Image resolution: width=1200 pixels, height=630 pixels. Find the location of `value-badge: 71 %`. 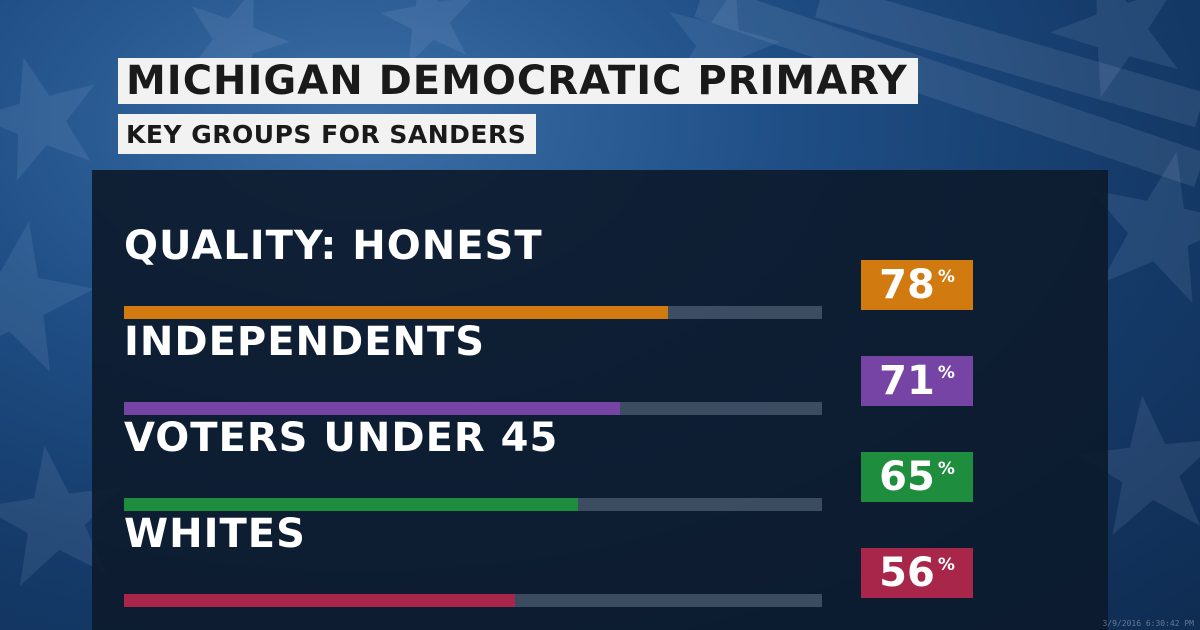

value-badge: 71 % is located at coordinates (917, 381).